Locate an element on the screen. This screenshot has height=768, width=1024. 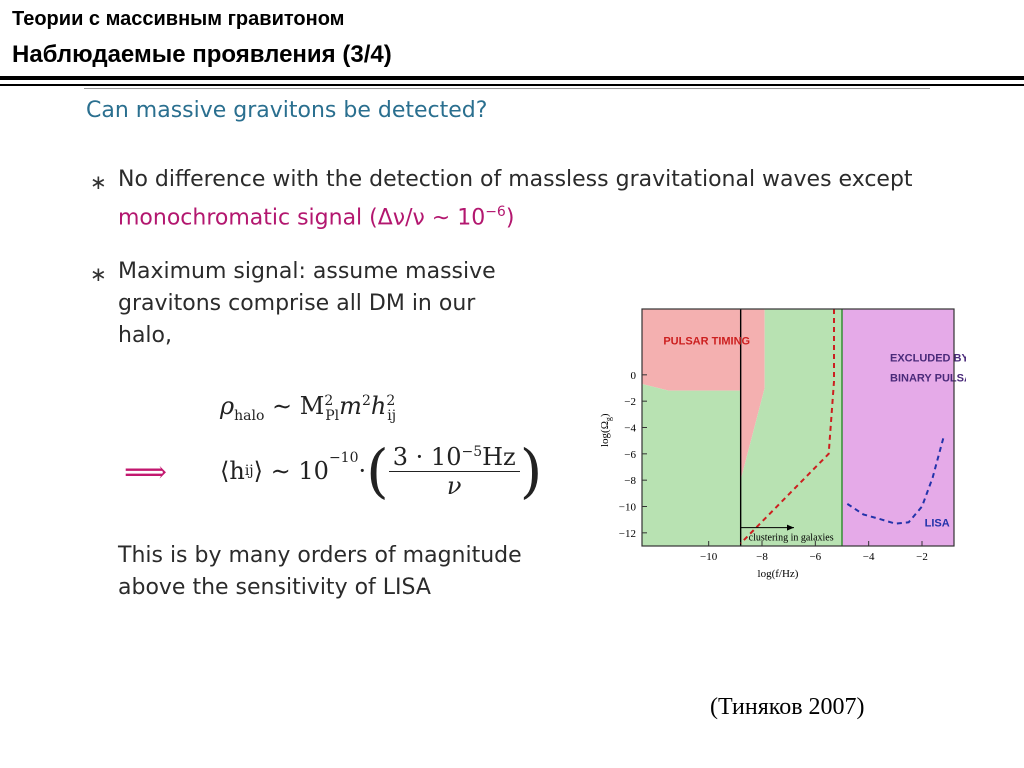
bullet-2-line2: gravitons comprise all DM in our is located at coordinates (297, 303).